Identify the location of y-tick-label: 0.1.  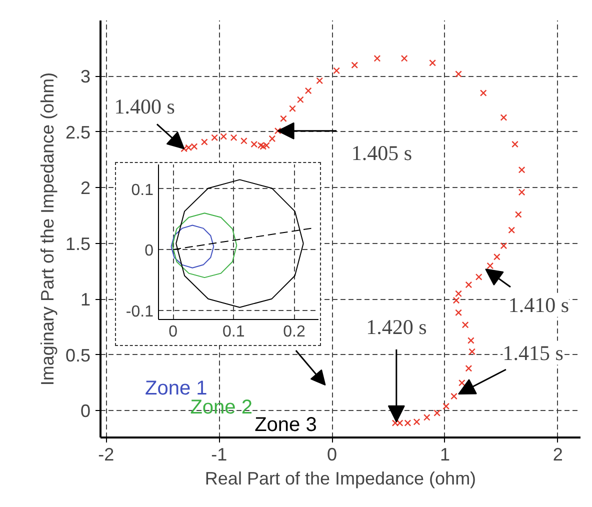
(142, 190).